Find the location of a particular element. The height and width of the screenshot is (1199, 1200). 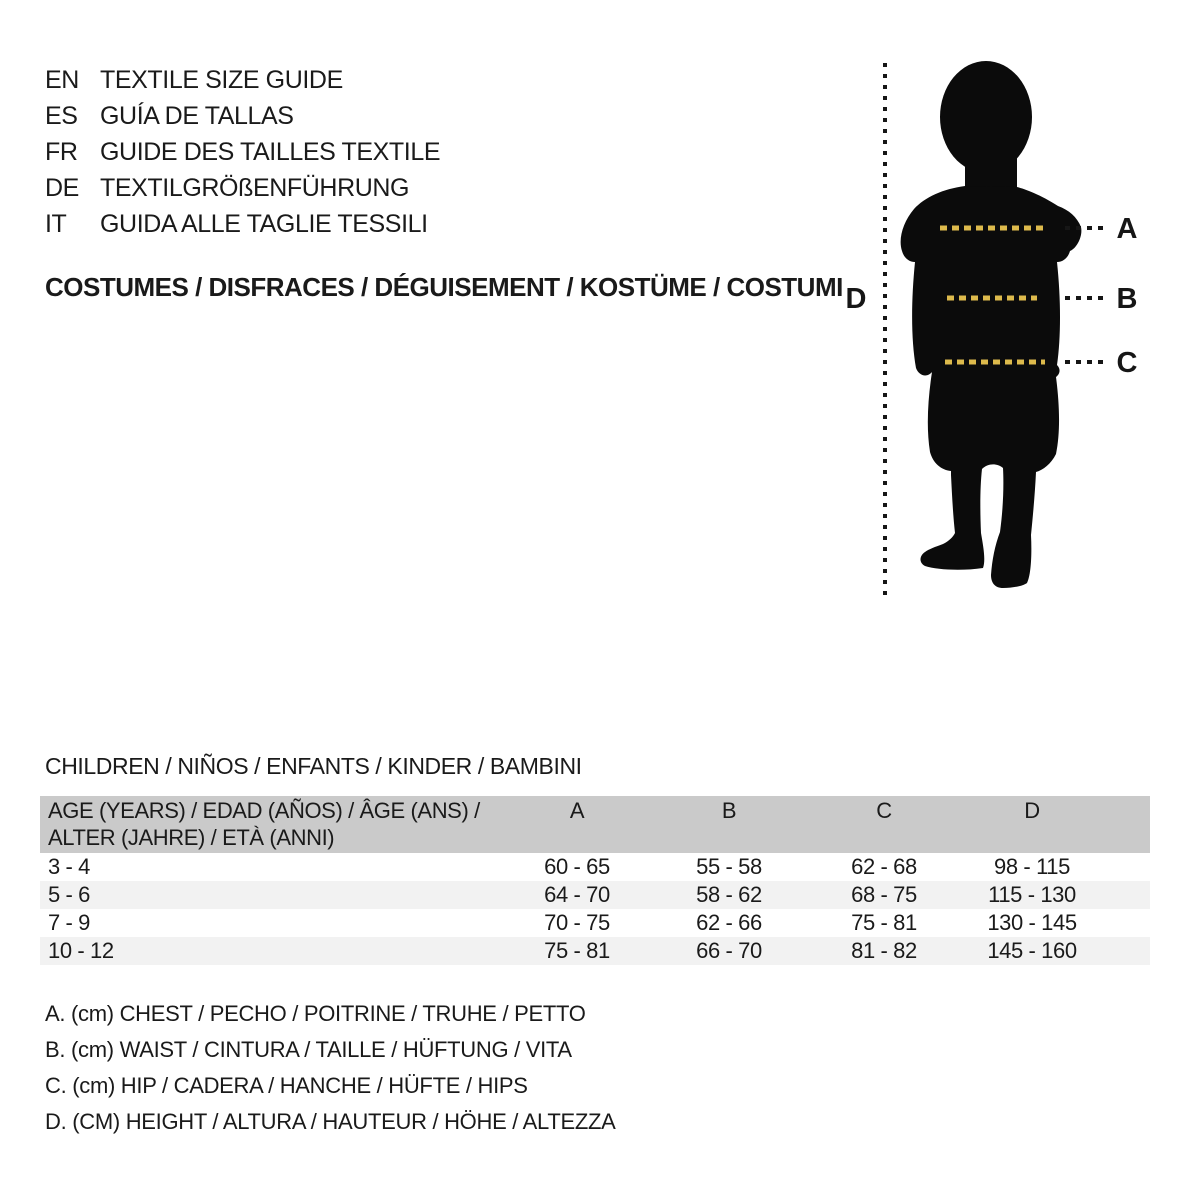

language-label: TEXTILGRÖßENFÜHRUNG is located at coordinates (255, 187).